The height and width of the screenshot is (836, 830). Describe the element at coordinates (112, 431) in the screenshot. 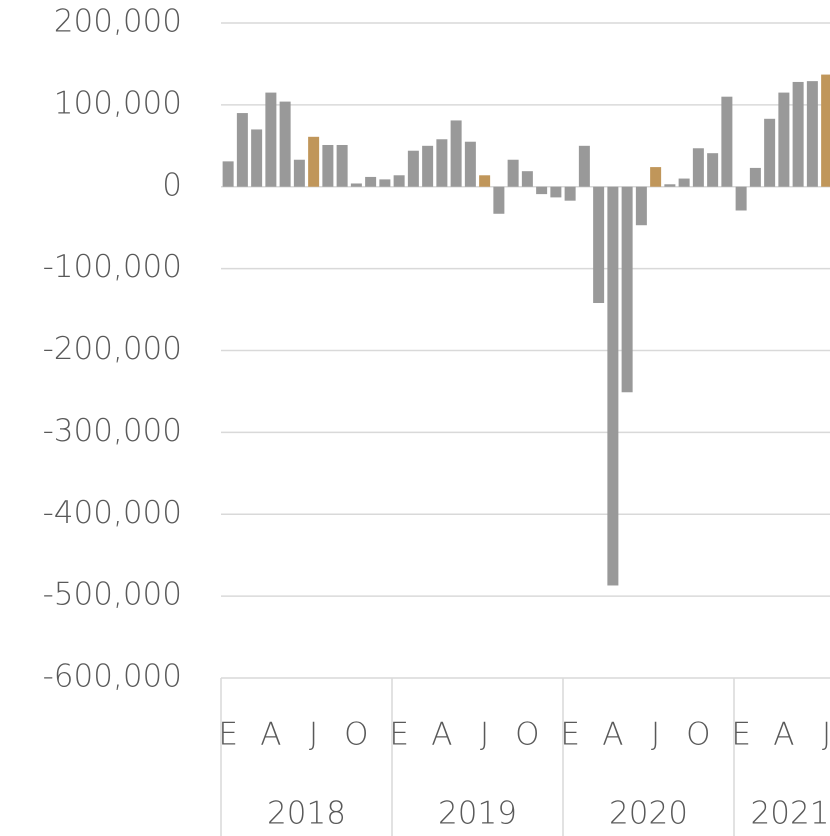

I see `y-tick-label: -300,000` at that location.